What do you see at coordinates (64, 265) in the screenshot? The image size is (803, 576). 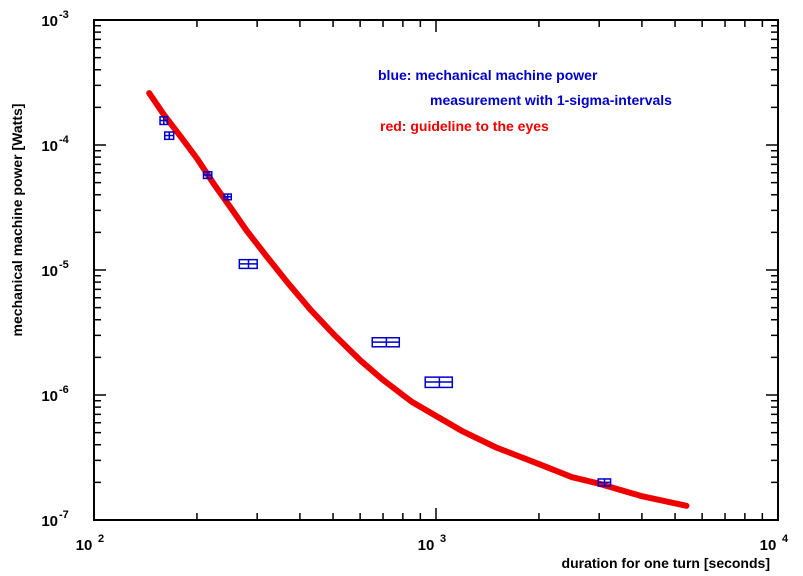 I see `y-tick-exponent: -5` at bounding box center [64, 265].